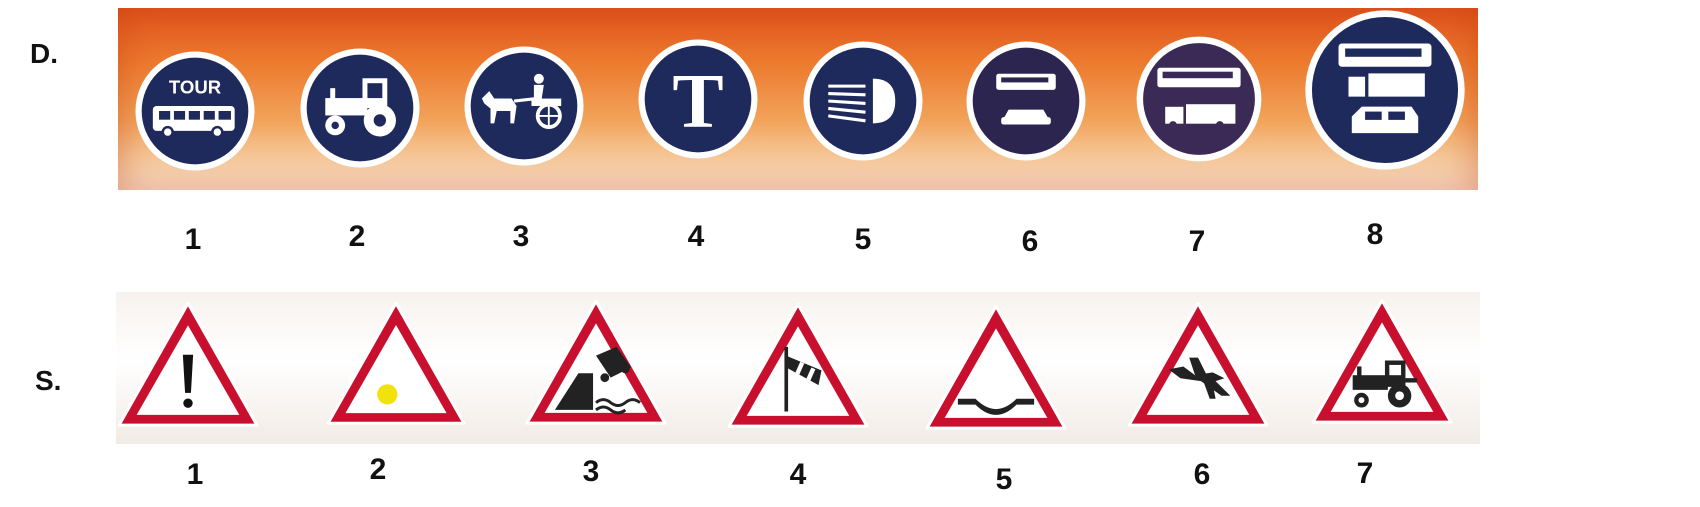  I want to click on sign-number-d-8: 8, so click(1375, 234).